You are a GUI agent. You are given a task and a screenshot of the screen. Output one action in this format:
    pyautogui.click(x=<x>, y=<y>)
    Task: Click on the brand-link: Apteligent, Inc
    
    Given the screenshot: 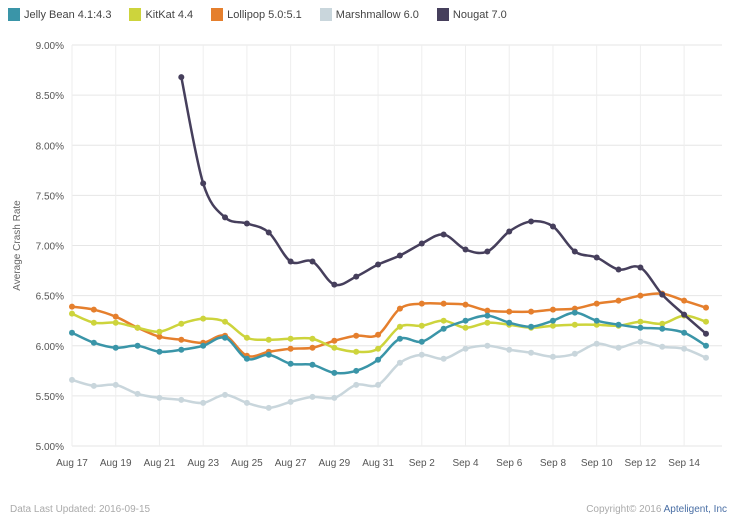 What is the action you would take?
    pyautogui.click(x=695, y=509)
    